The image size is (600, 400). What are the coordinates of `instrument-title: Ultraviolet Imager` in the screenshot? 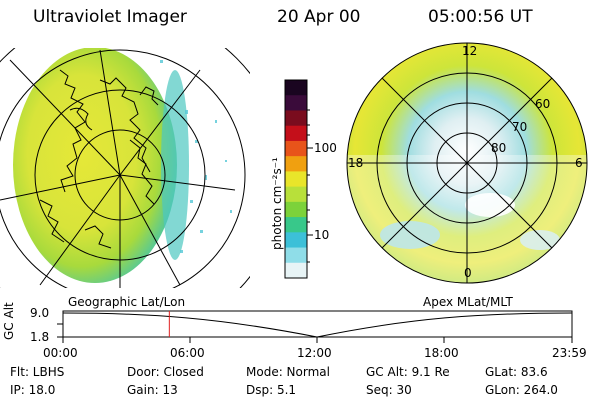 It's located at (110, 17).